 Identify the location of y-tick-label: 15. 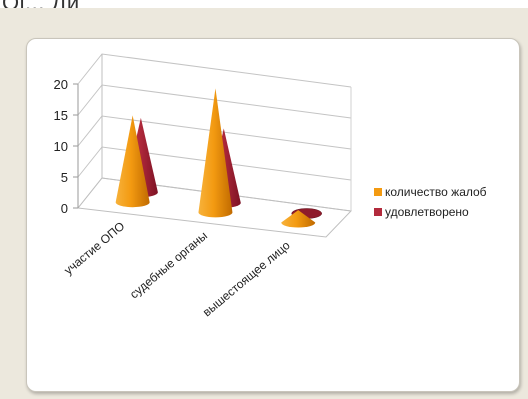
(61, 115).